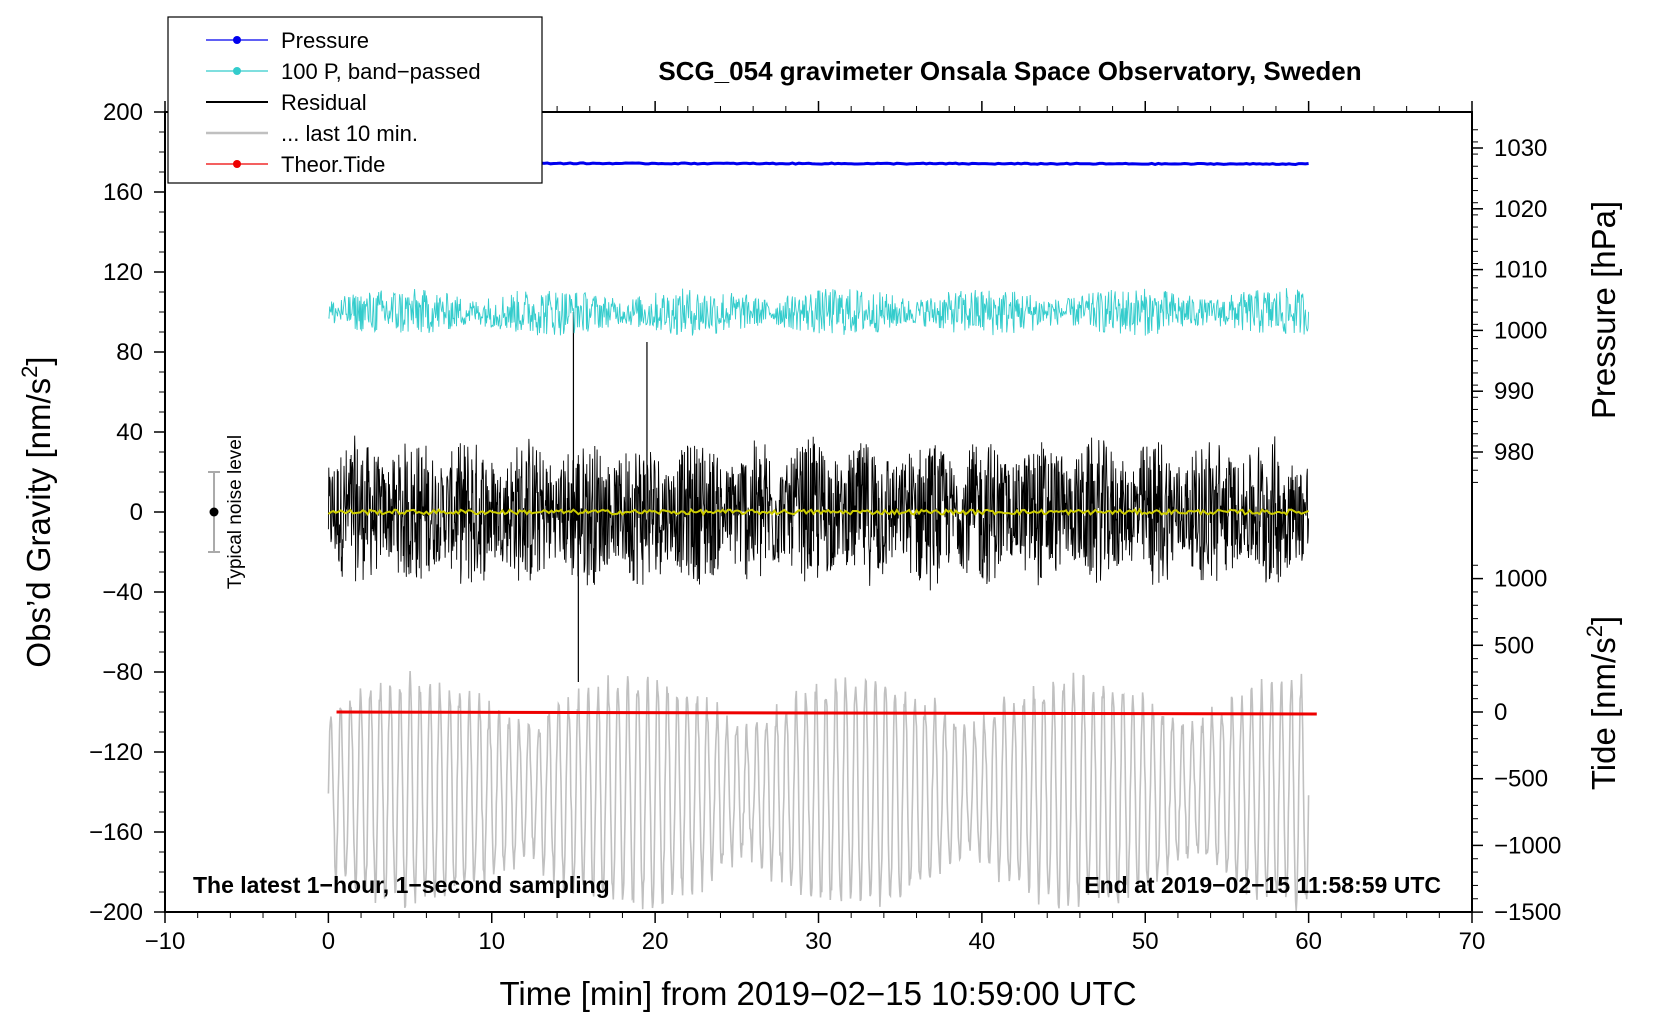 This screenshot has height=1020, width=1660. I want to click on tide-axis-label: Tide [nm/s2], so click(1602, 703).